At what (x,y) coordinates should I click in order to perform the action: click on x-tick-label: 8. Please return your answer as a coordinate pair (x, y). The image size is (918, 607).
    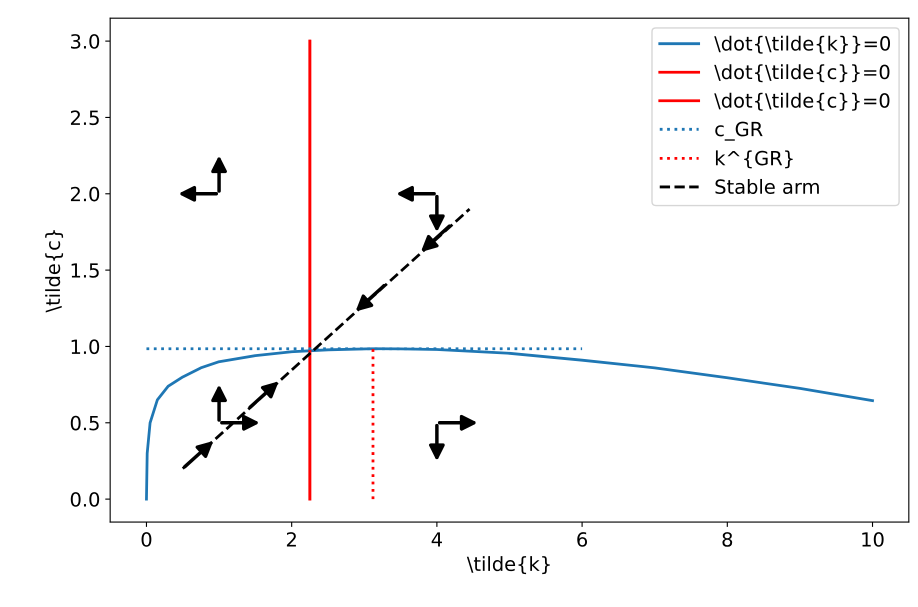
    Looking at the image, I should click on (727, 539).